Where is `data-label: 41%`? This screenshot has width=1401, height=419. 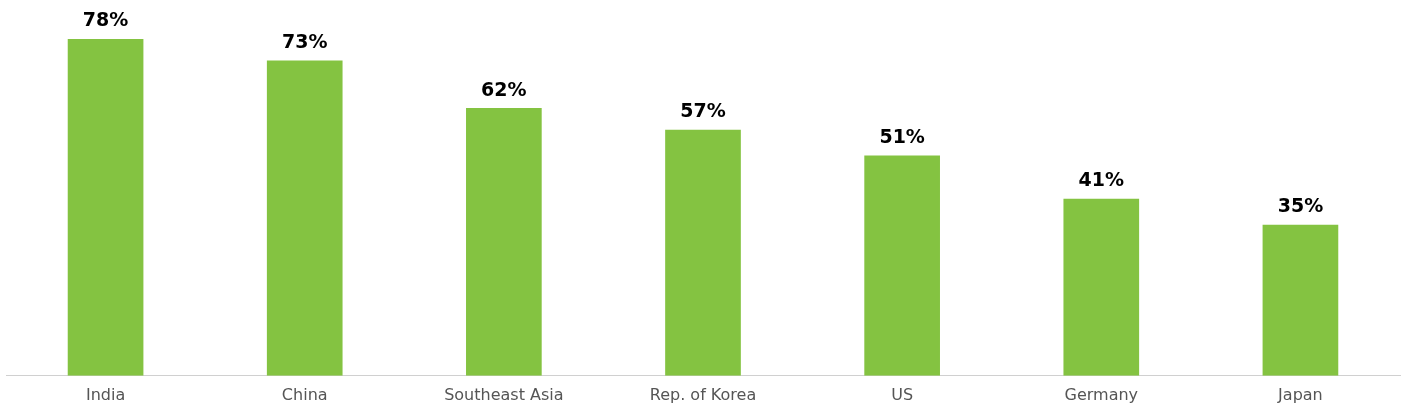 data-label: 41% is located at coordinates (1101, 179).